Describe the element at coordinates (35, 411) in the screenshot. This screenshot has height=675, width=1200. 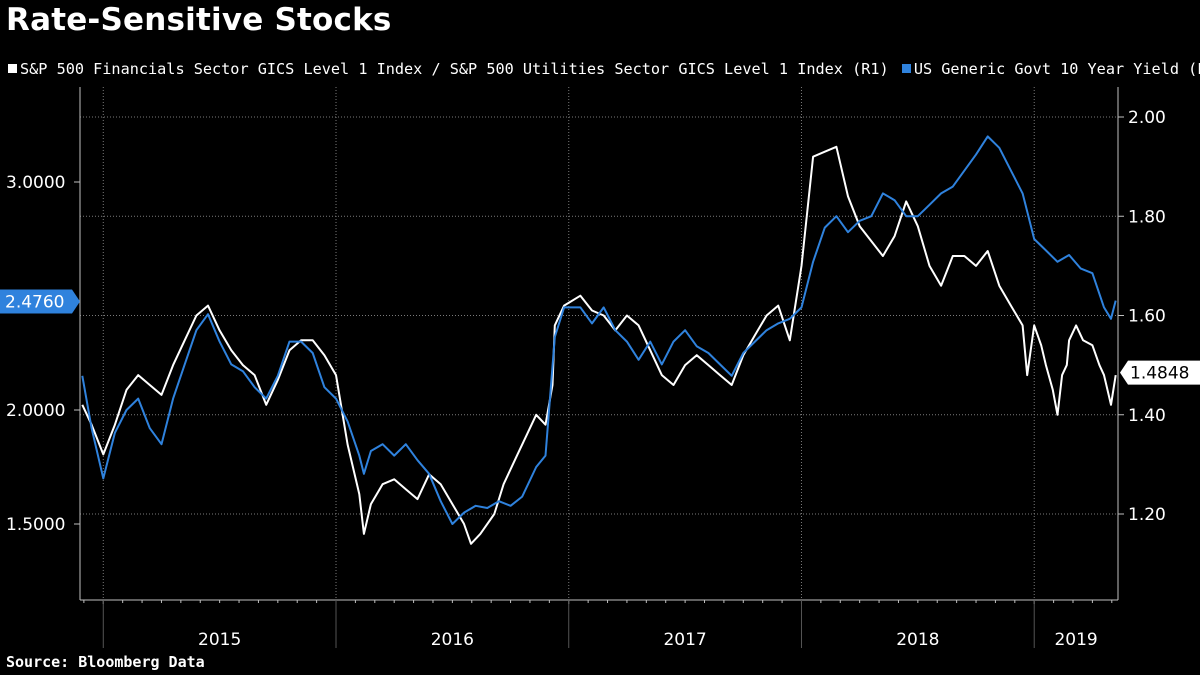
I see `left-tick-label: 2.0000` at that location.